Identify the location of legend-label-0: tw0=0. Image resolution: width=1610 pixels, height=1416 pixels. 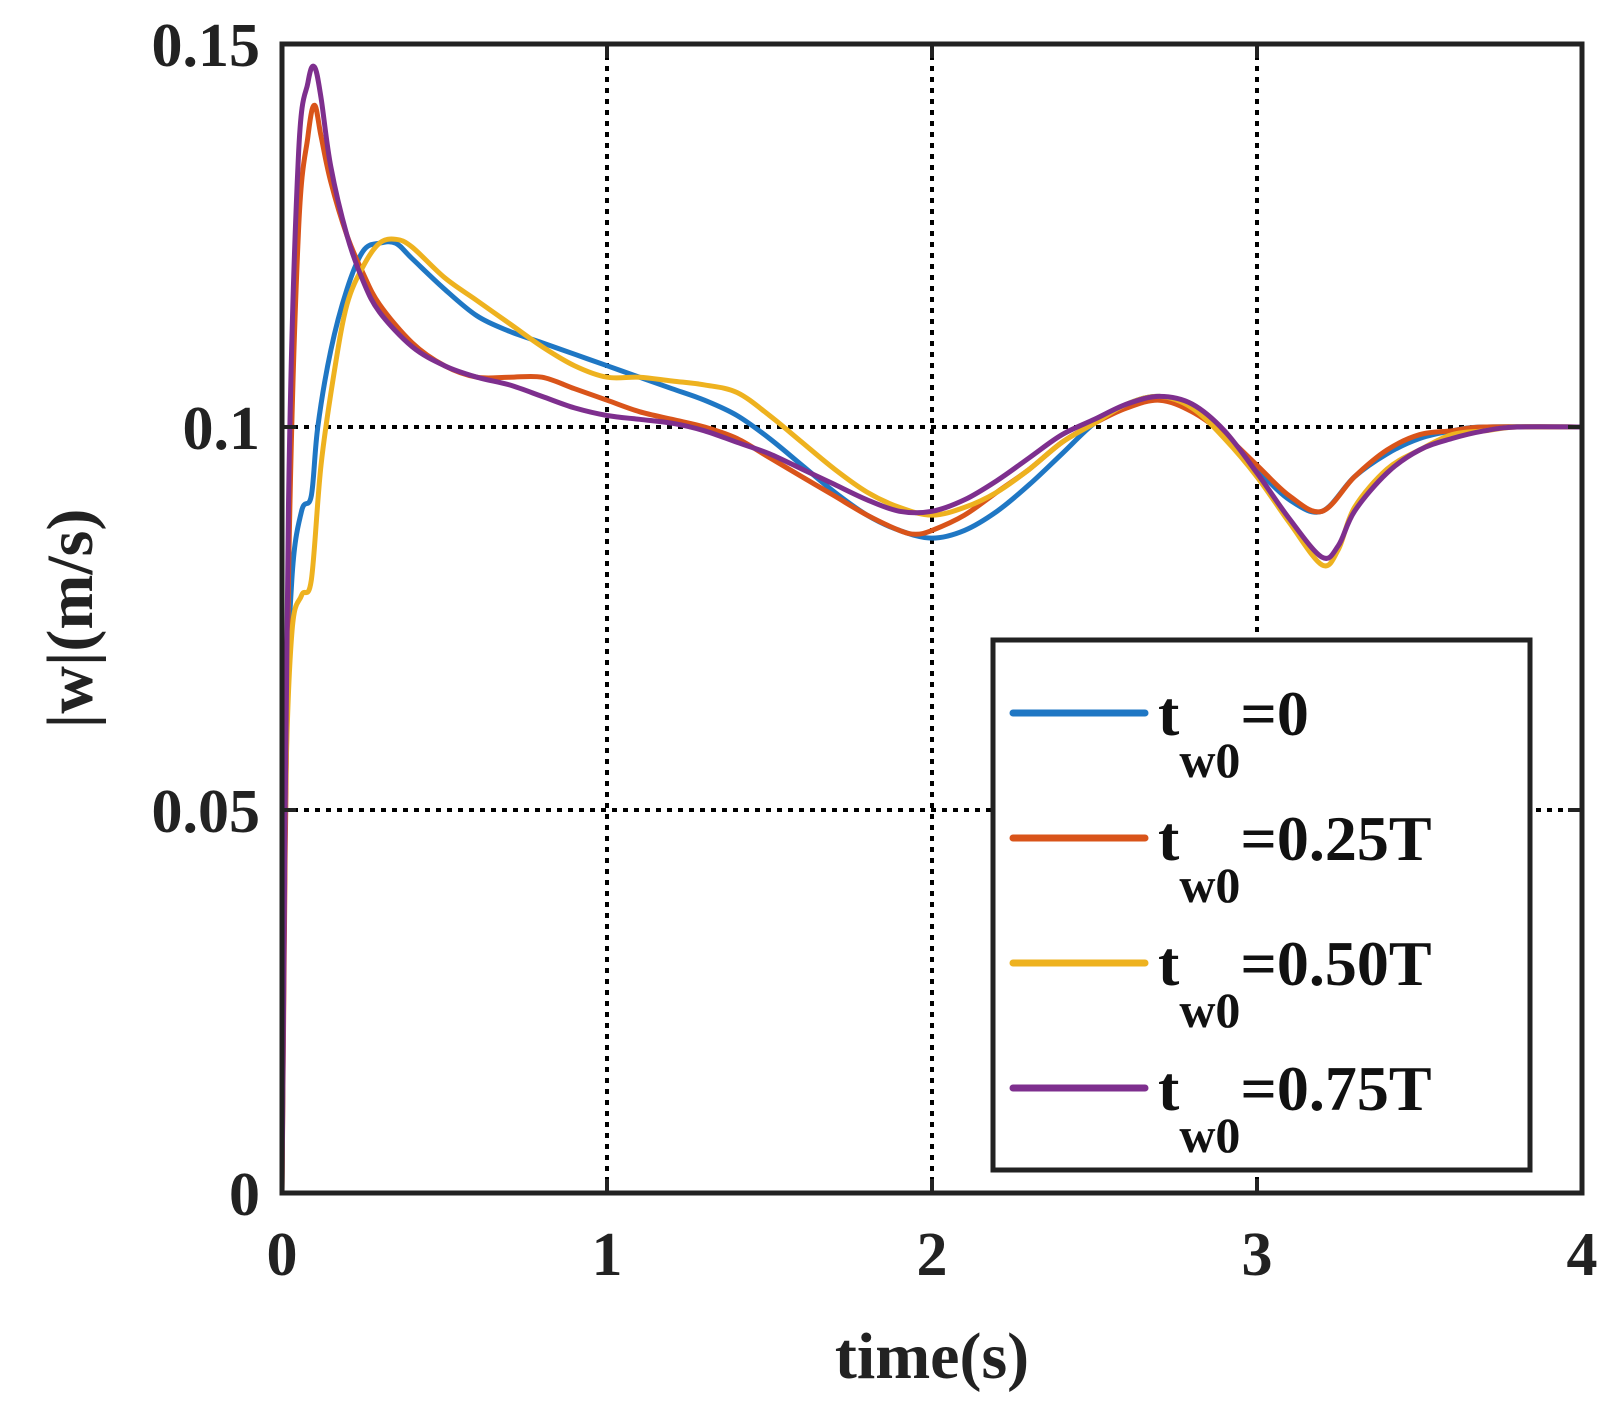
(1233, 733).